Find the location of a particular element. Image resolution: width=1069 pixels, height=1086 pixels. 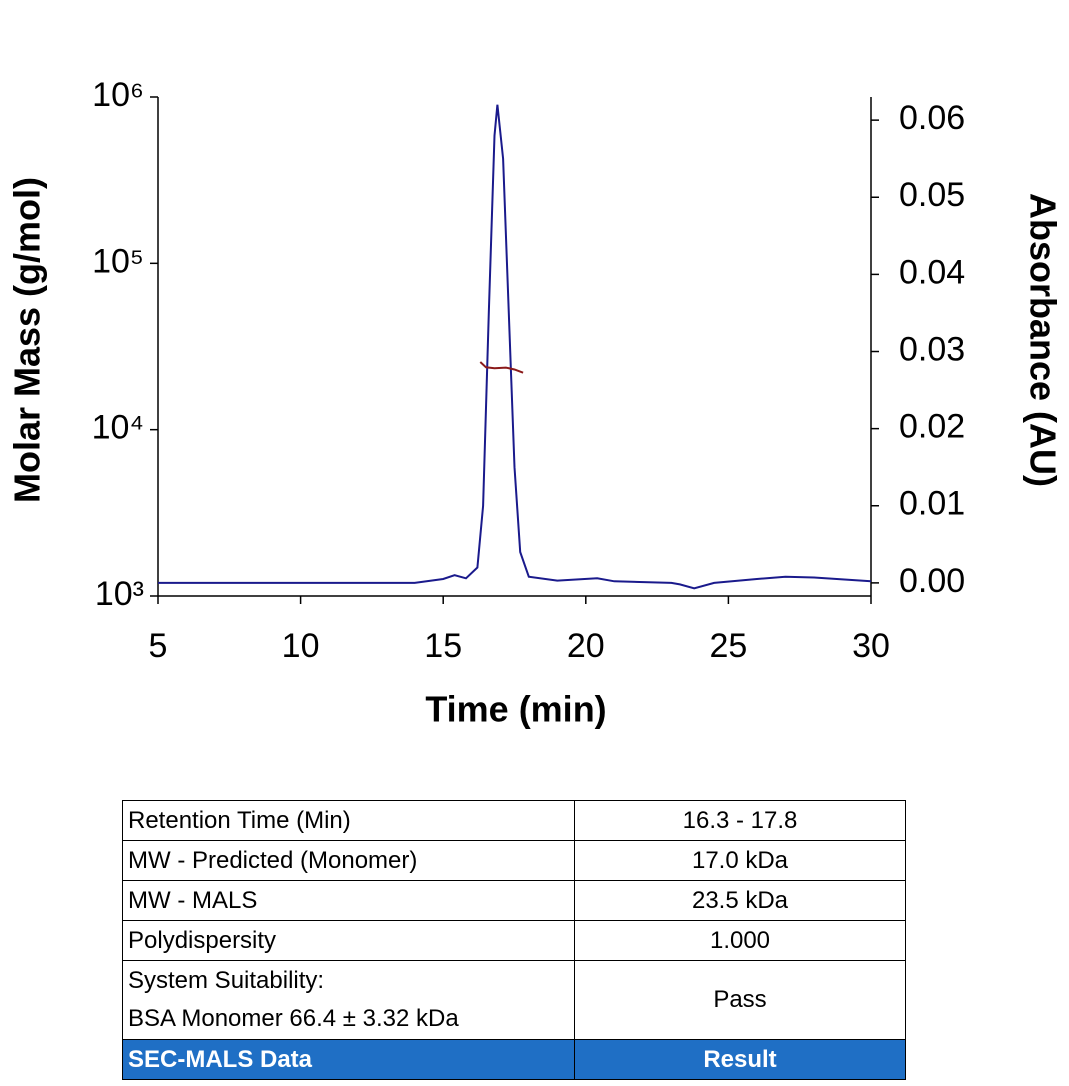

y2-tick-label: 0.06 is located at coordinates (932, 118).